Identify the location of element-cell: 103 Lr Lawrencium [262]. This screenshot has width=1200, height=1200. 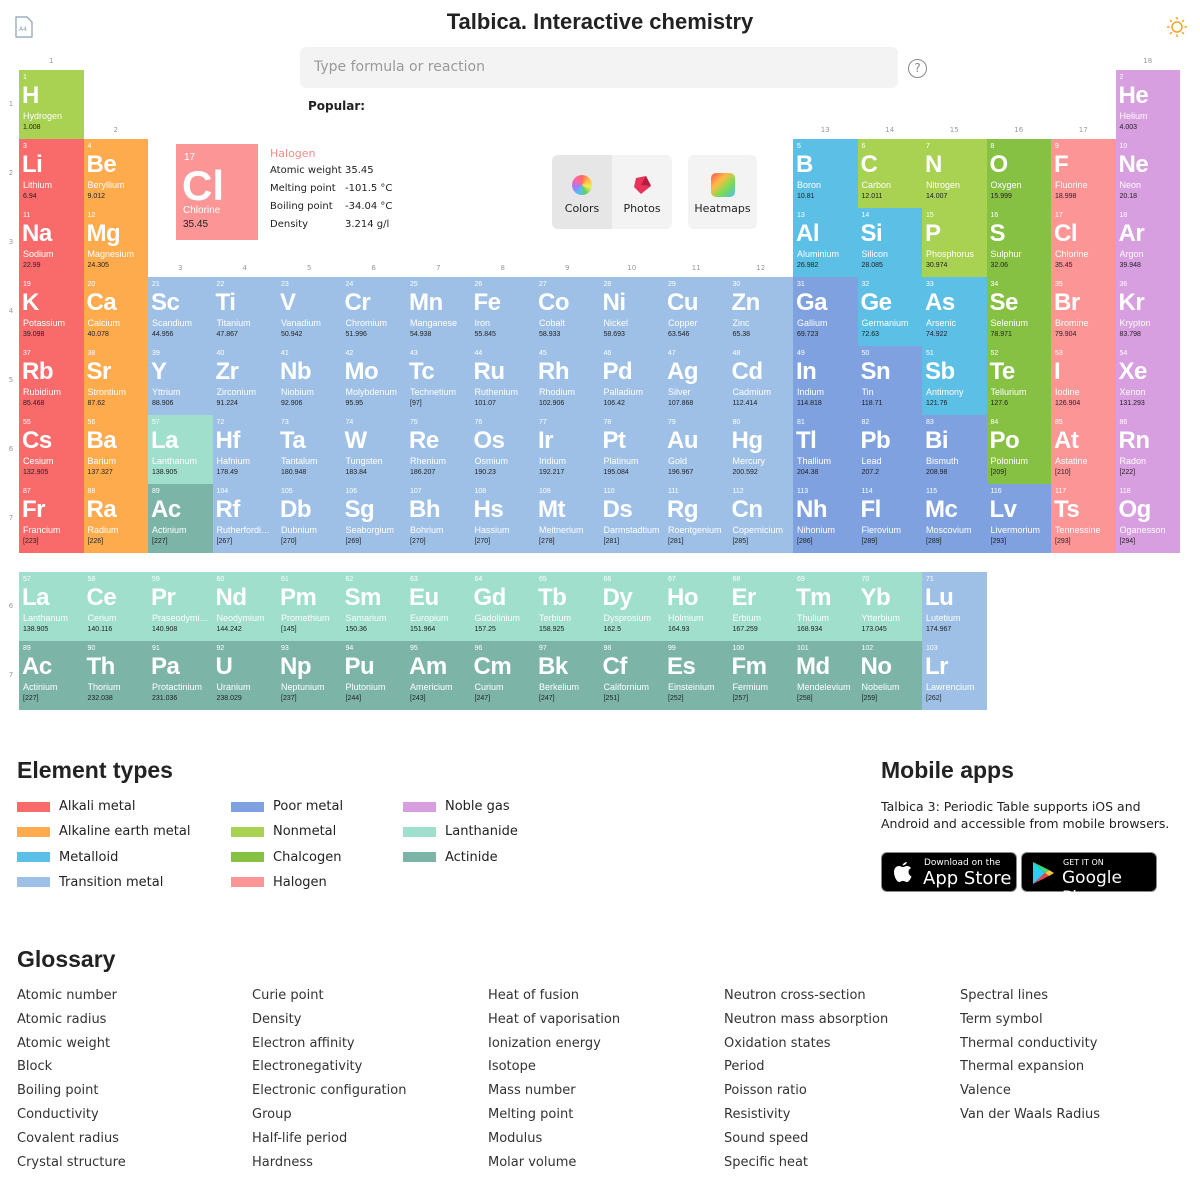
(954, 675).